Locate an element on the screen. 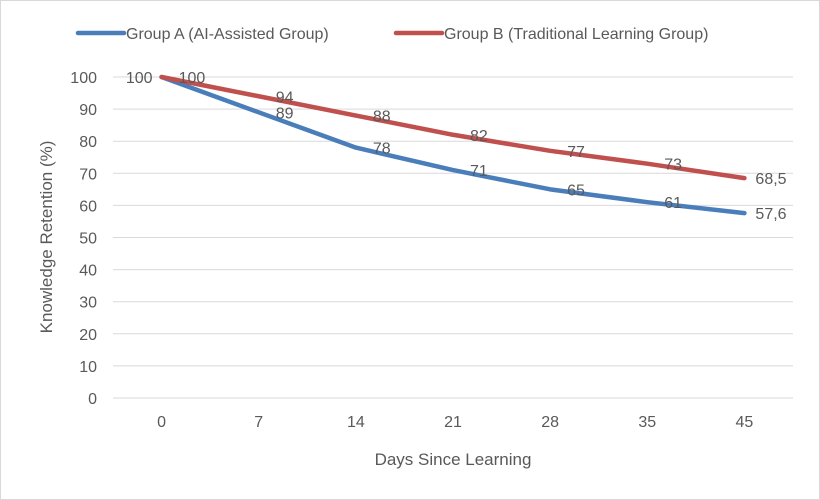  y-tick-label: 20 is located at coordinates (88, 335).